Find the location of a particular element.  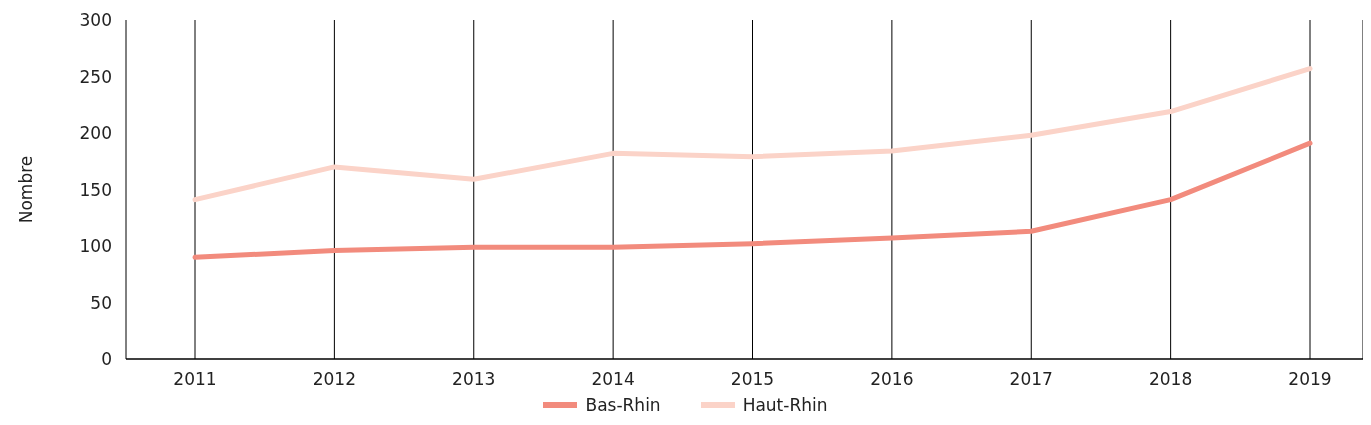

y-tick-label: 300 is located at coordinates (95, 20).